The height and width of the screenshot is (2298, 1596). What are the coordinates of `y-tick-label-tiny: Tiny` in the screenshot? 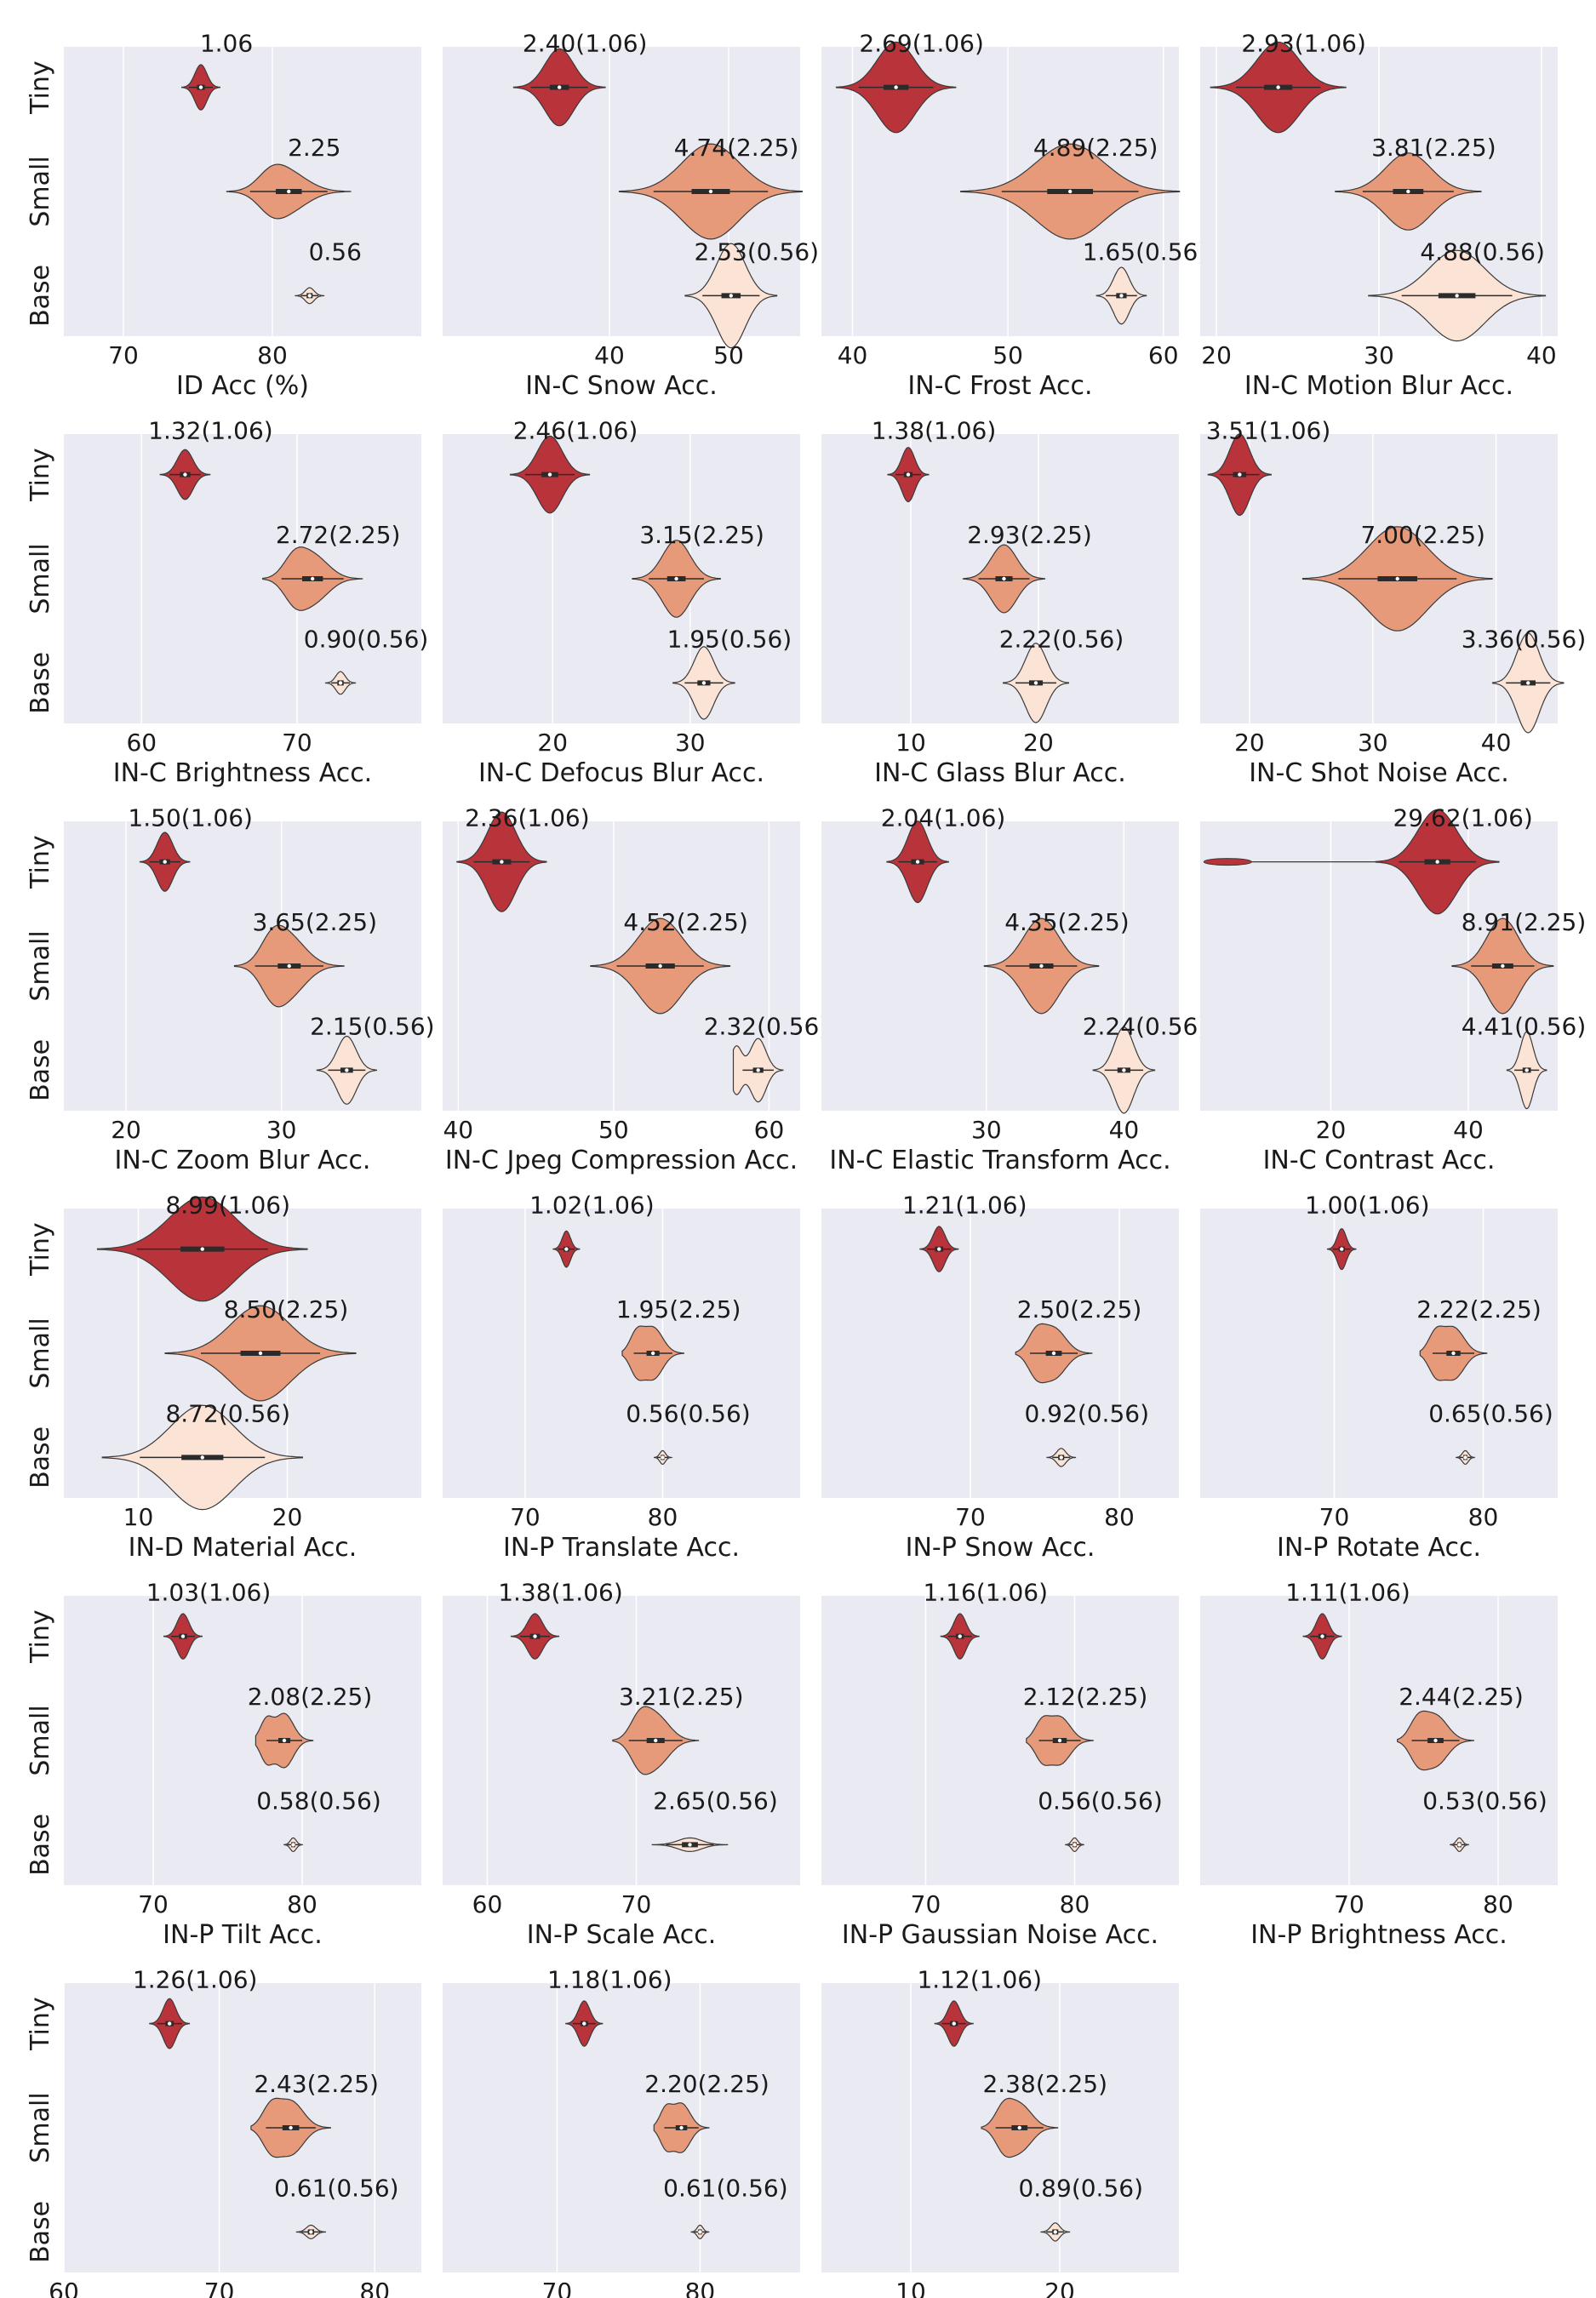 It's located at (40, 1249).